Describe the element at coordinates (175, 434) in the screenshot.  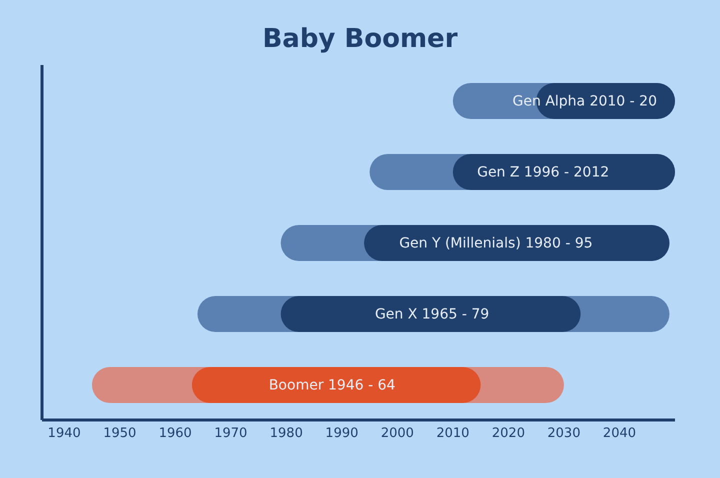
I see `x-tick-label: 1960` at that location.